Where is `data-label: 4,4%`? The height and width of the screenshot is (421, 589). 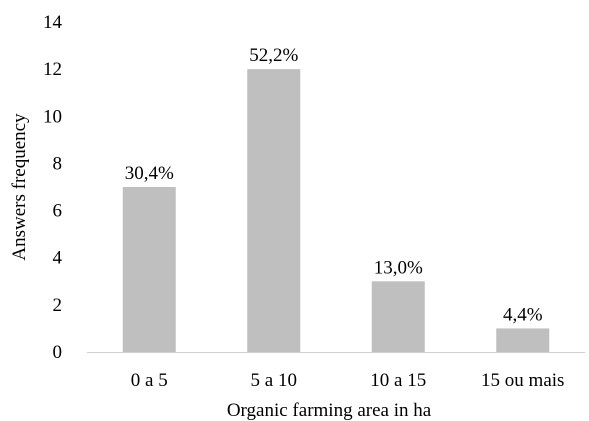 data-label: 4,4% is located at coordinates (523, 314).